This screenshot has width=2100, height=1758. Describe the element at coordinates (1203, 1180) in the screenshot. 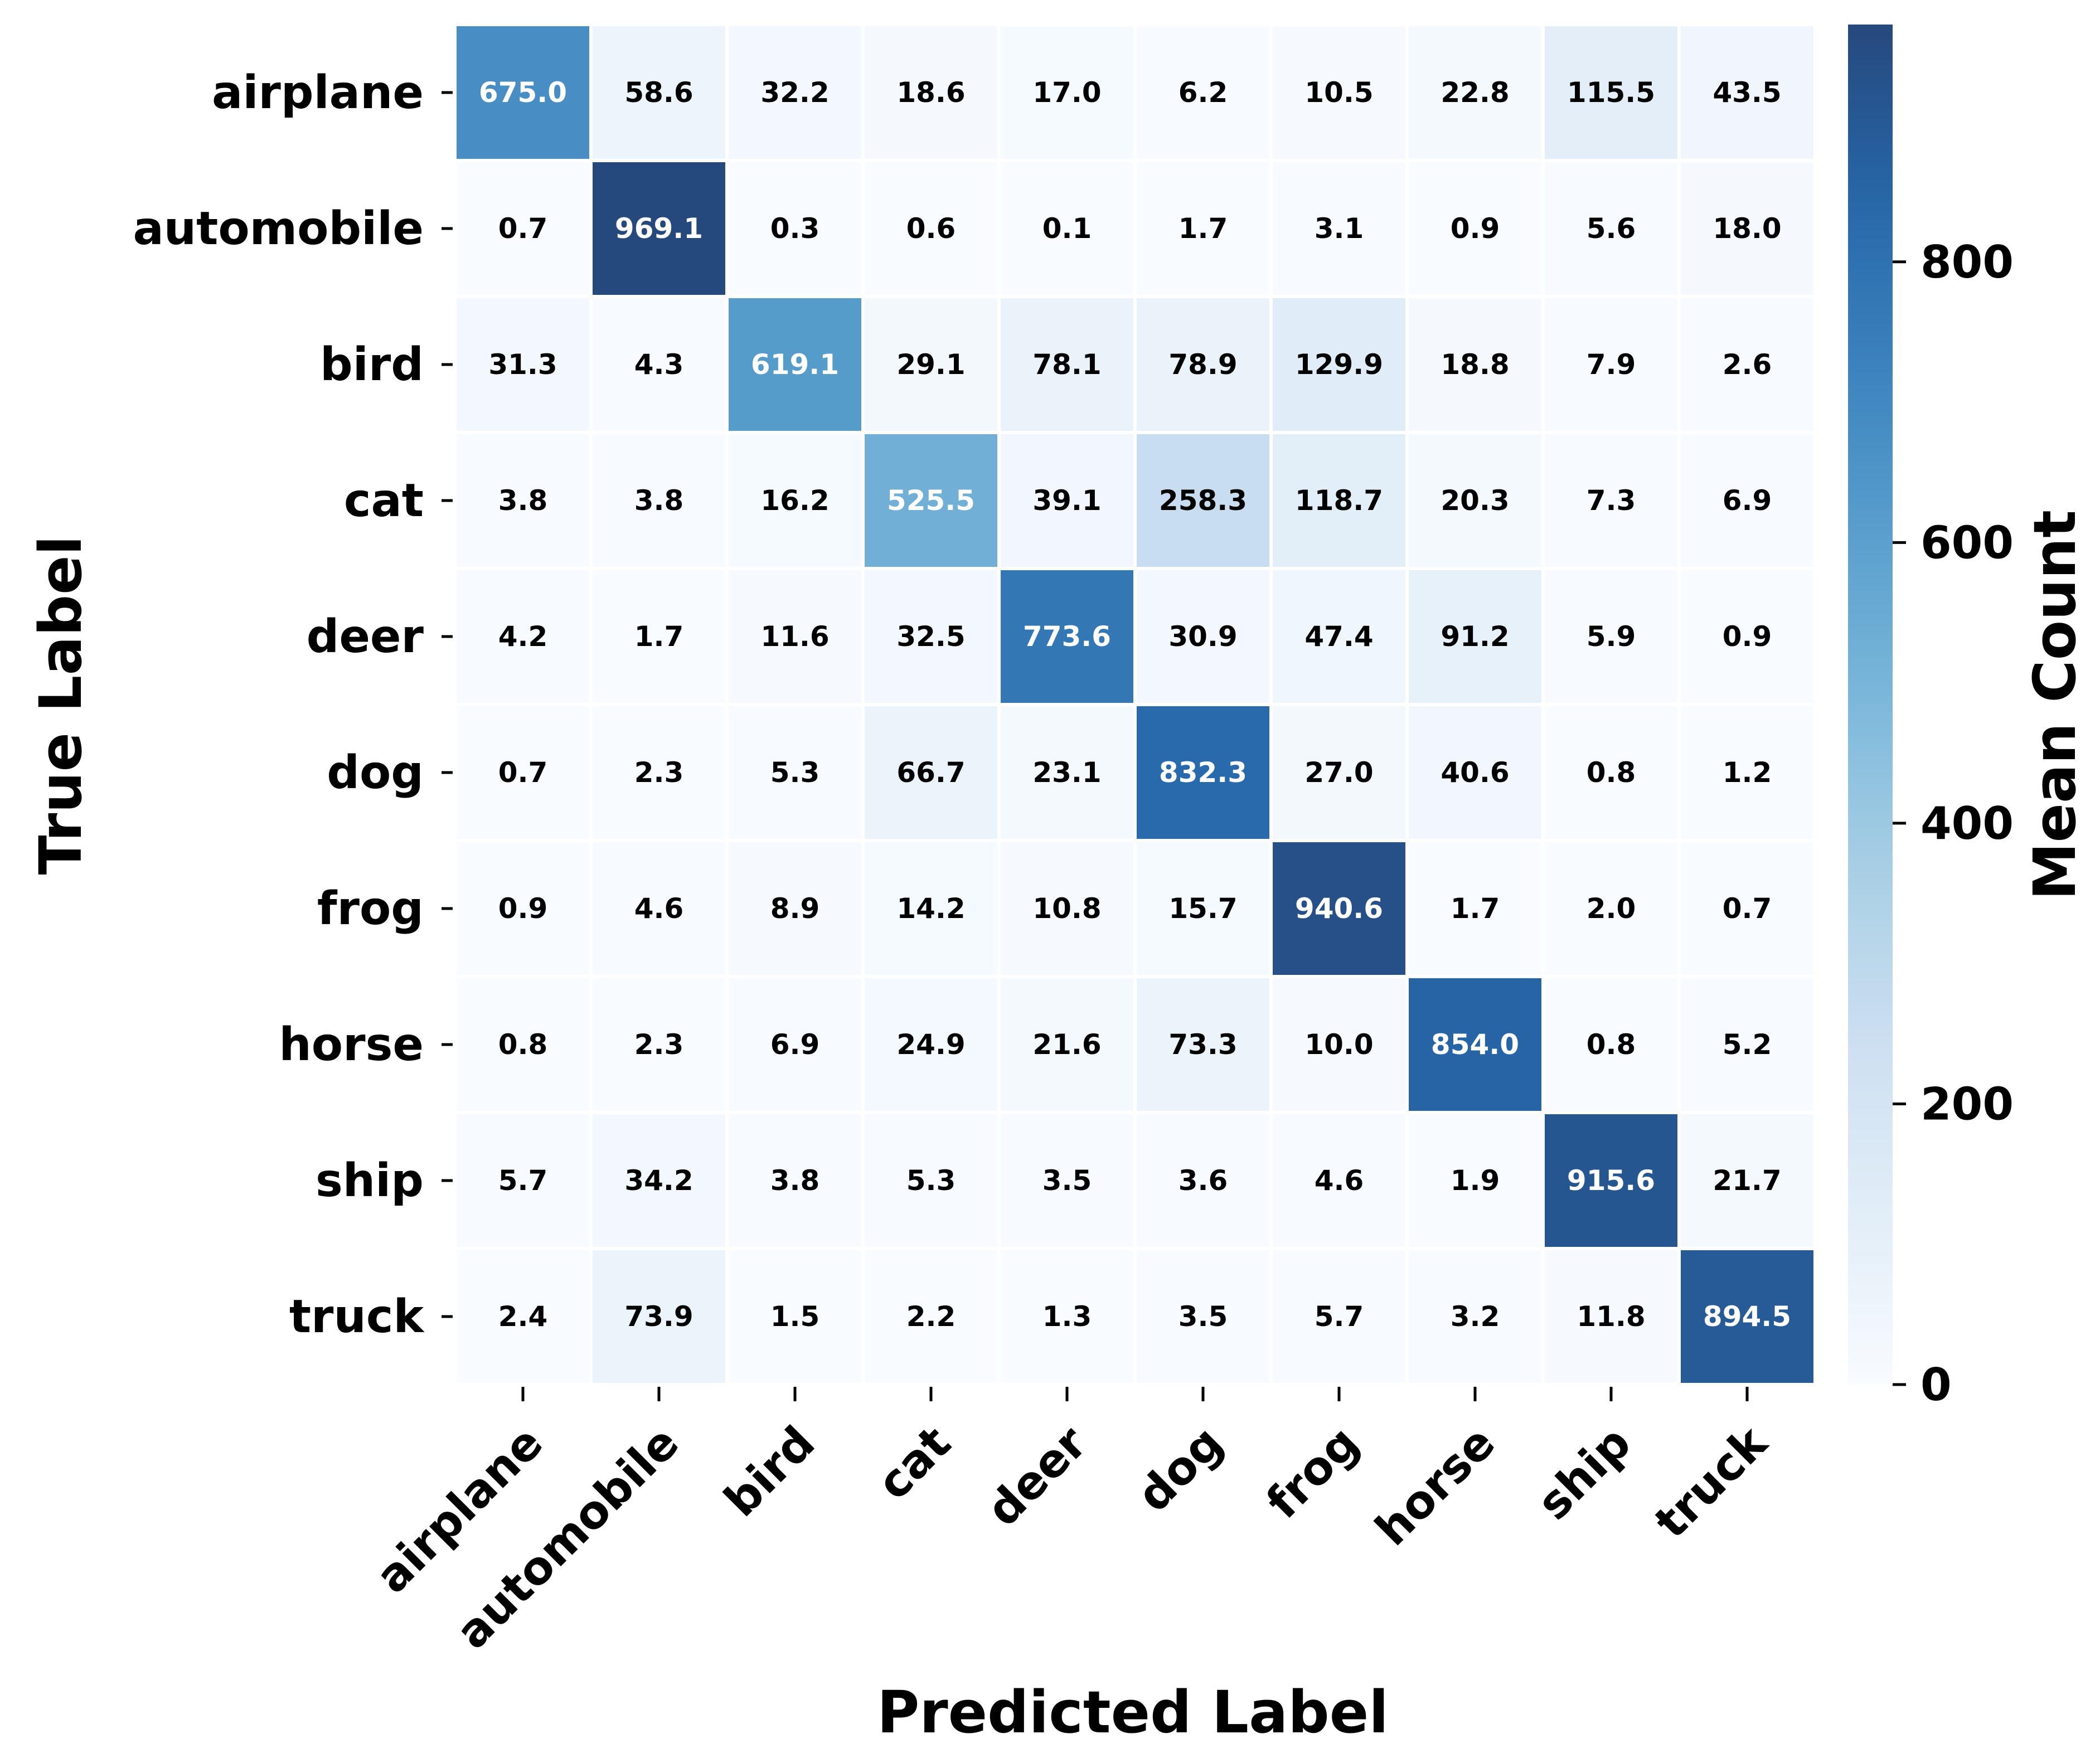

I see `cell-value-label: 3.6` at that location.